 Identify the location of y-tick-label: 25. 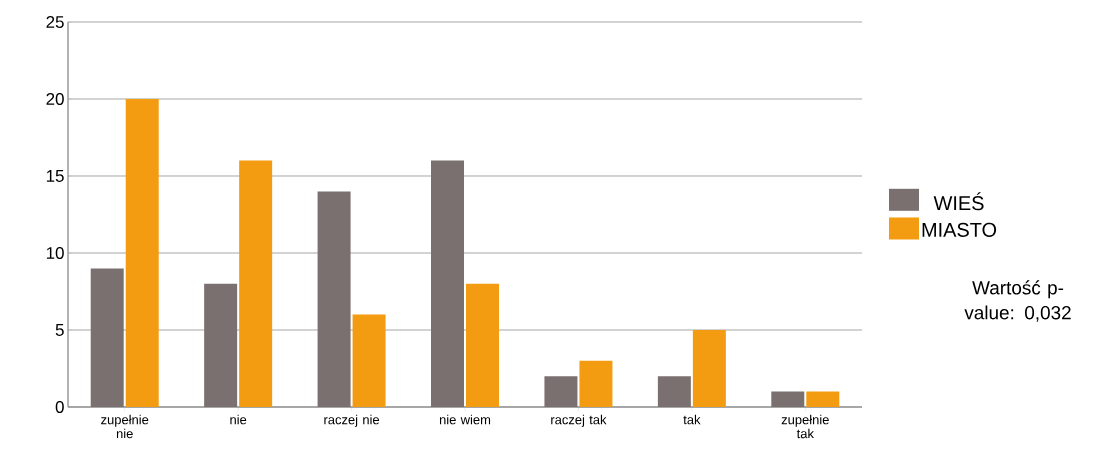
(55, 22).